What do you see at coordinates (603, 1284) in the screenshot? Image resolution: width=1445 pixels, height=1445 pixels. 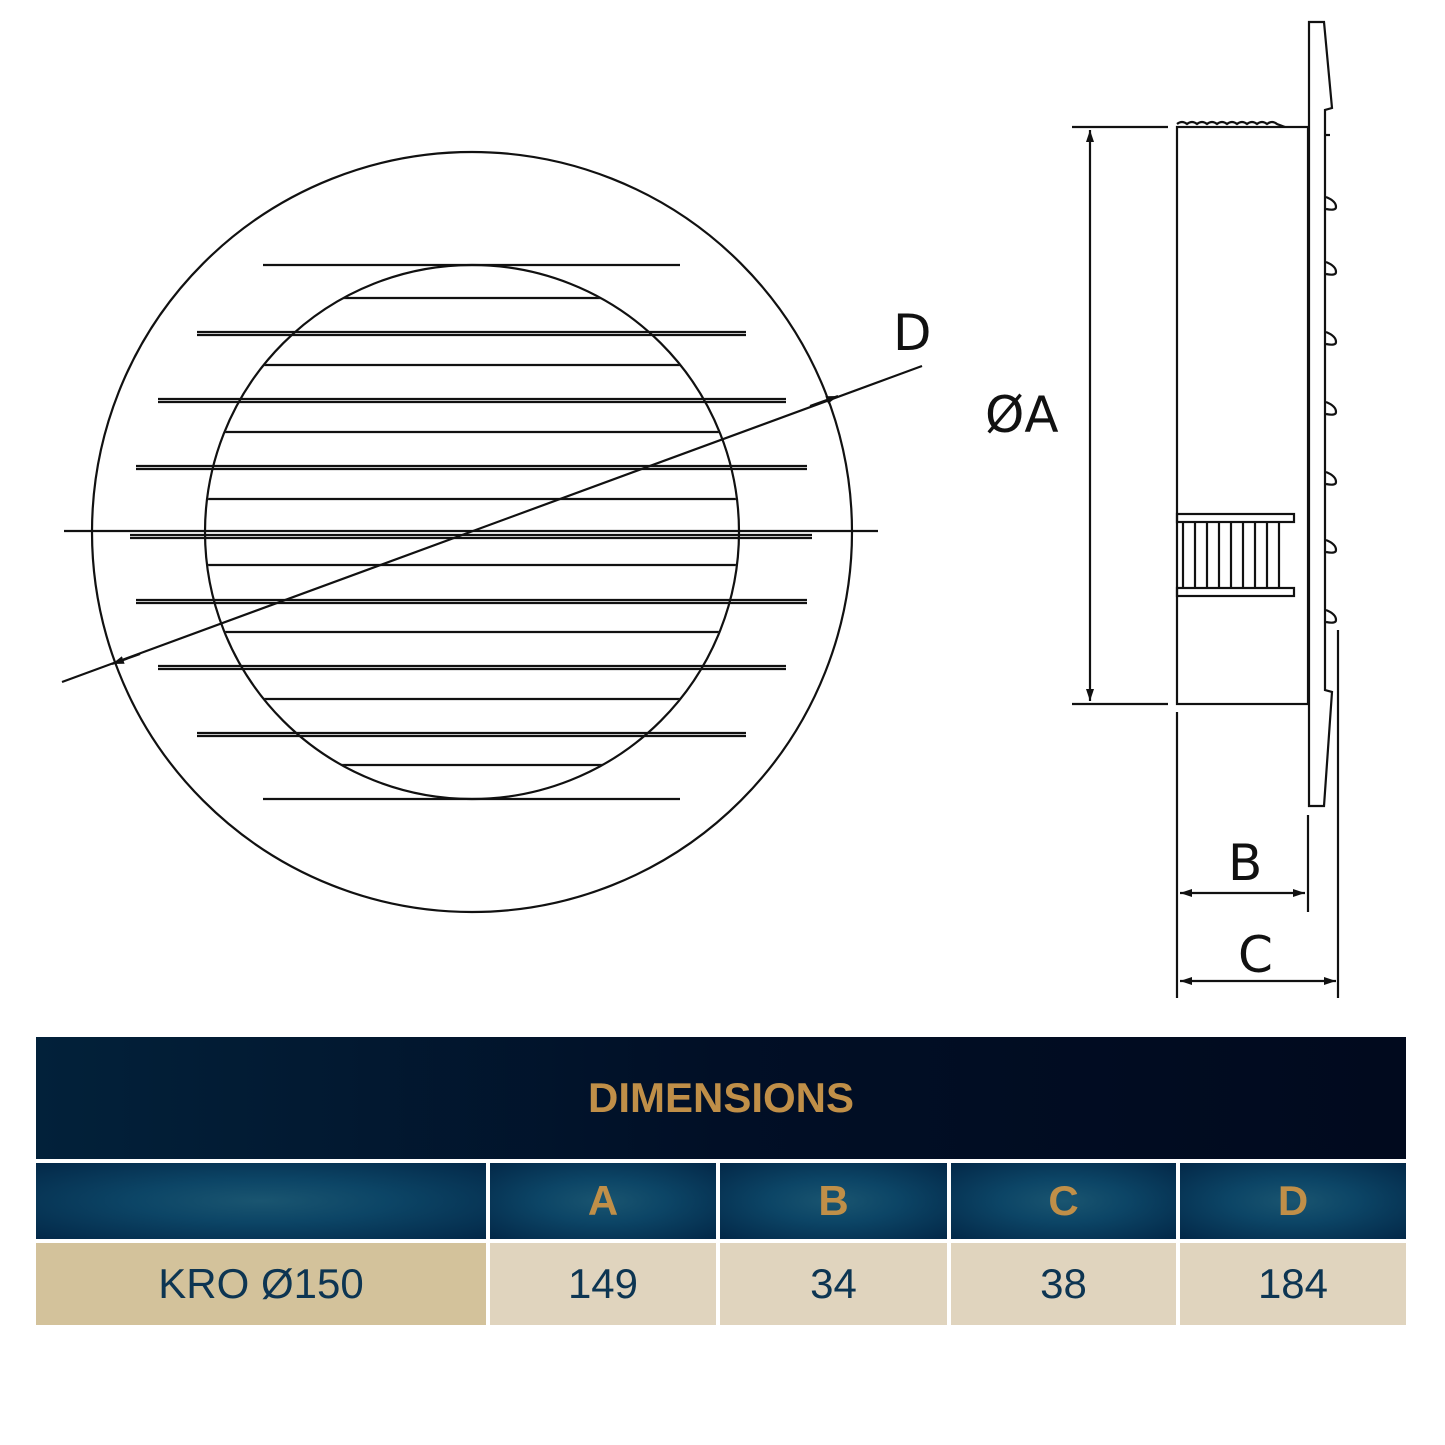 I see `value-a: 149` at bounding box center [603, 1284].